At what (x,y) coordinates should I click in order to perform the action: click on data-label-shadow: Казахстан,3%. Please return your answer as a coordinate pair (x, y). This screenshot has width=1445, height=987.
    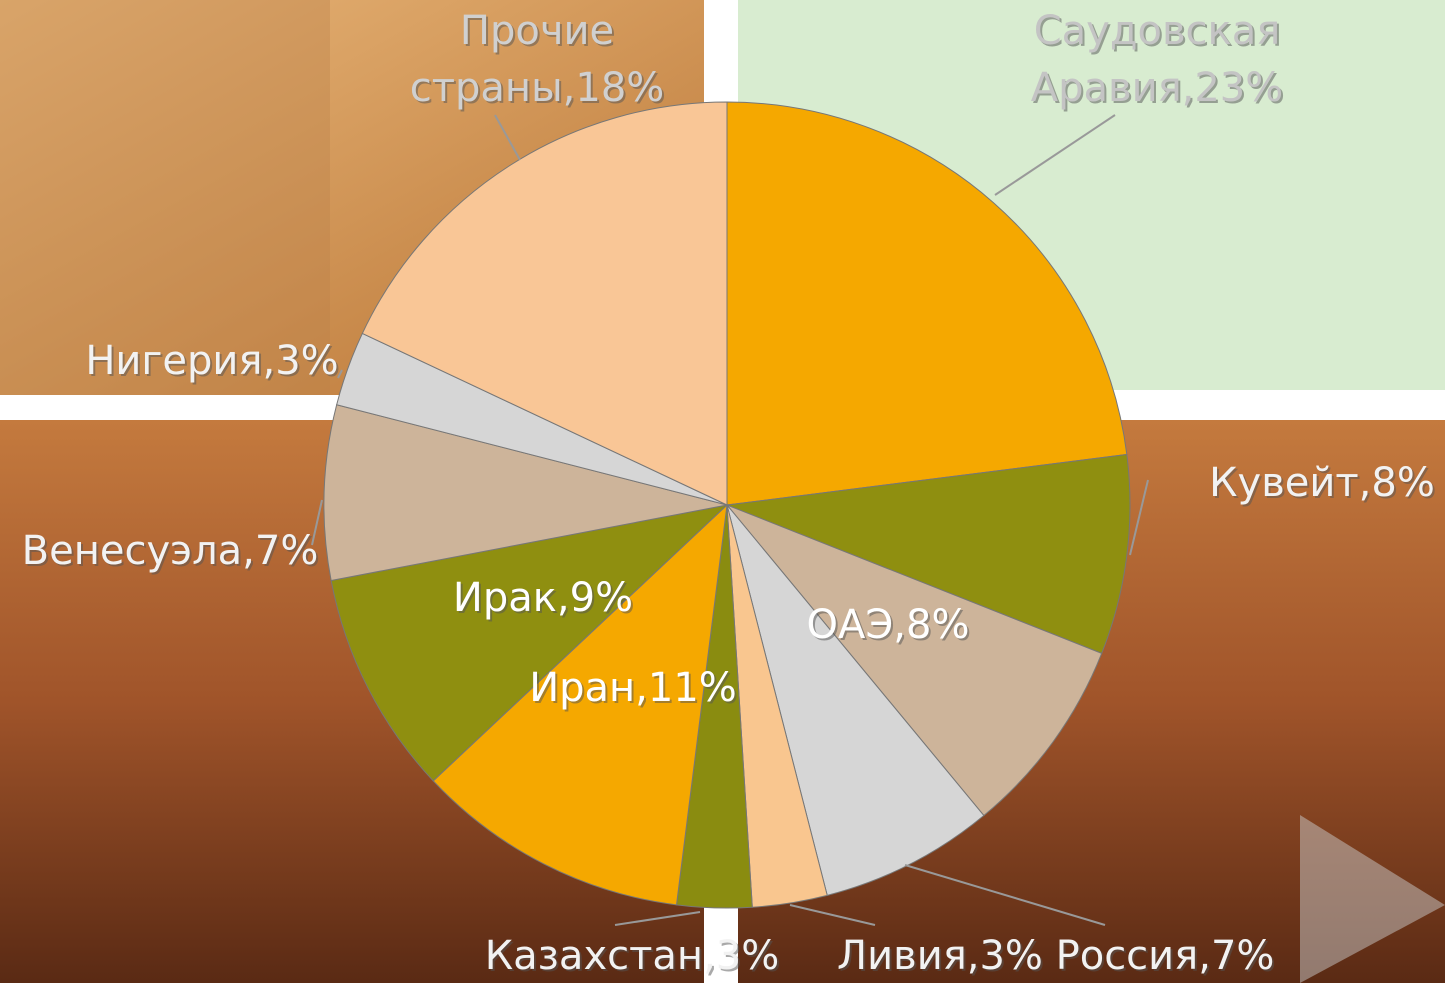
    Looking at the image, I should click on (634, 958).